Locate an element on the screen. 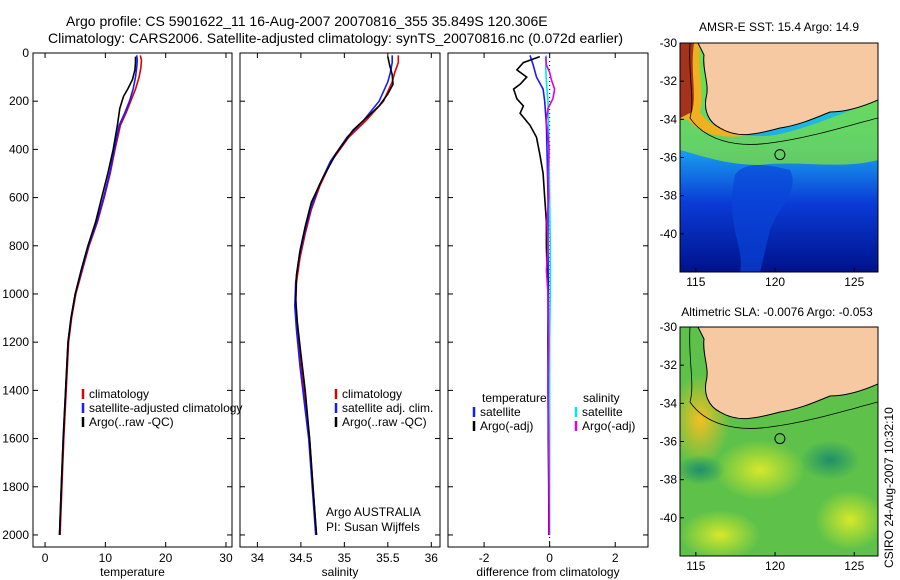  sst-argo-marker is located at coordinates (780, 155).